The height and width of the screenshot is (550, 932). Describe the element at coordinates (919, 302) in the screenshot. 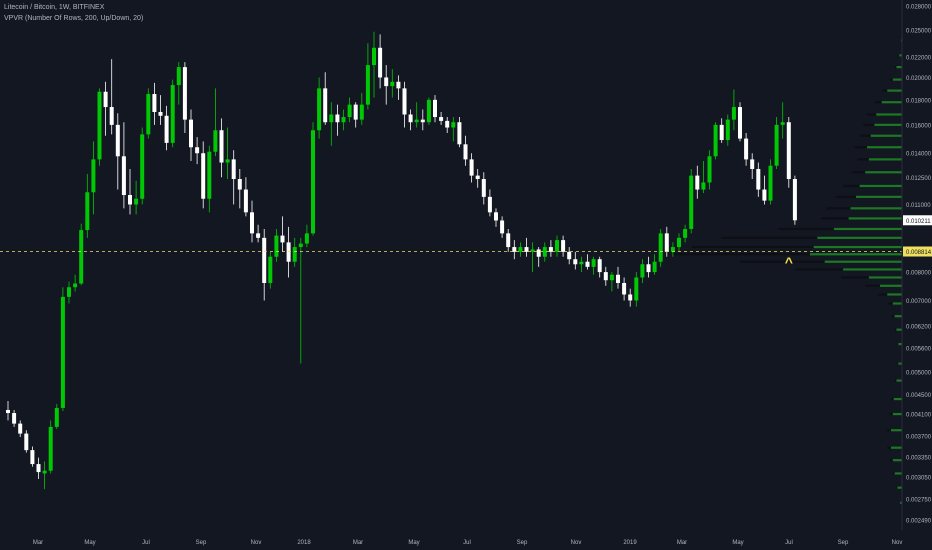

I see `price-tick-label: 0.007000` at that location.